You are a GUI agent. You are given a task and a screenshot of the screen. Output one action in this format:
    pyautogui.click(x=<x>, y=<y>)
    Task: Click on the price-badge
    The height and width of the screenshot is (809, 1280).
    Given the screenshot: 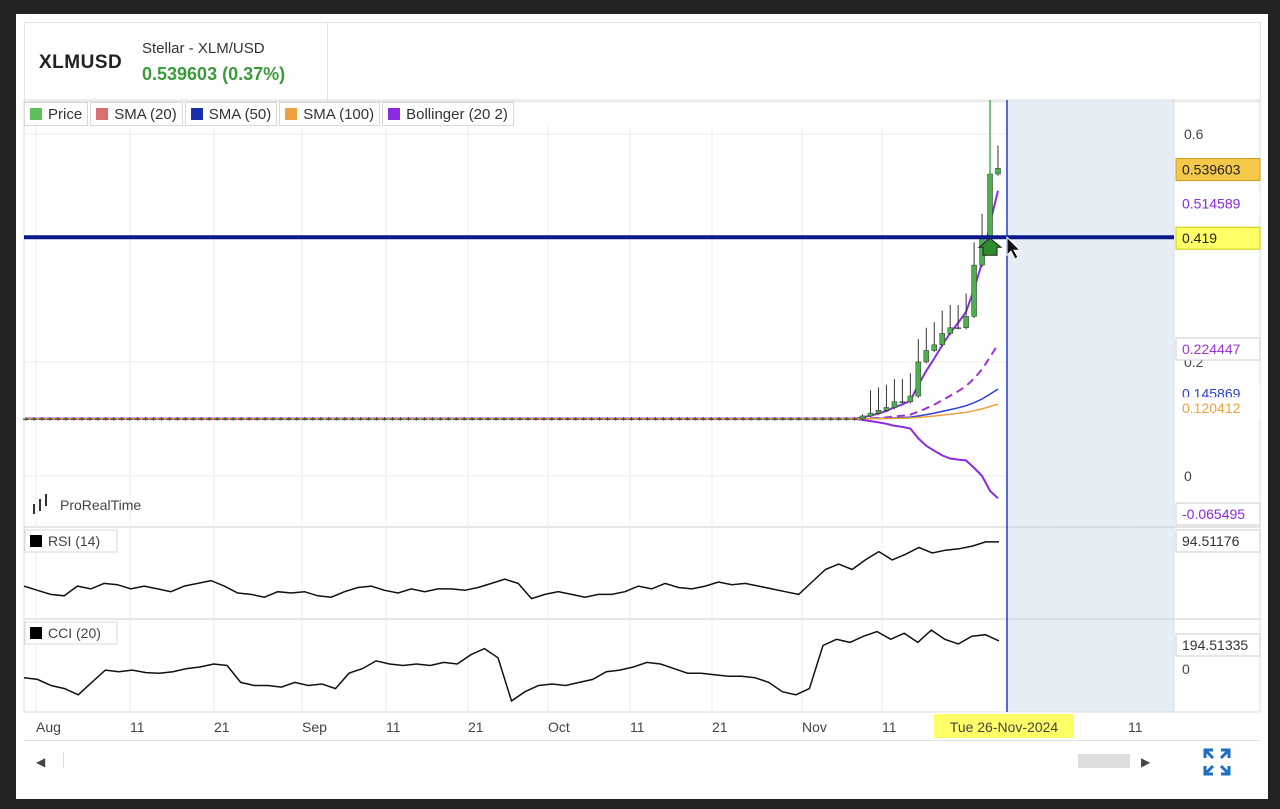 What is the action you would take?
    pyautogui.click(x=1218, y=170)
    